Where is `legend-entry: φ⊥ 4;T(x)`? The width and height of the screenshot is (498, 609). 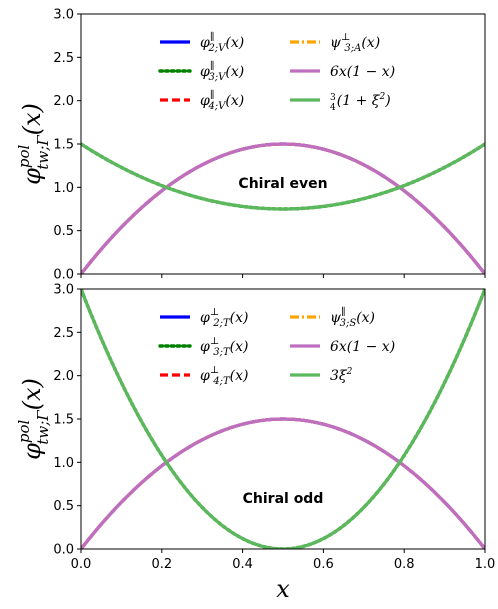 legend-entry: φ⊥ 4;T(x) is located at coordinates (224, 376).